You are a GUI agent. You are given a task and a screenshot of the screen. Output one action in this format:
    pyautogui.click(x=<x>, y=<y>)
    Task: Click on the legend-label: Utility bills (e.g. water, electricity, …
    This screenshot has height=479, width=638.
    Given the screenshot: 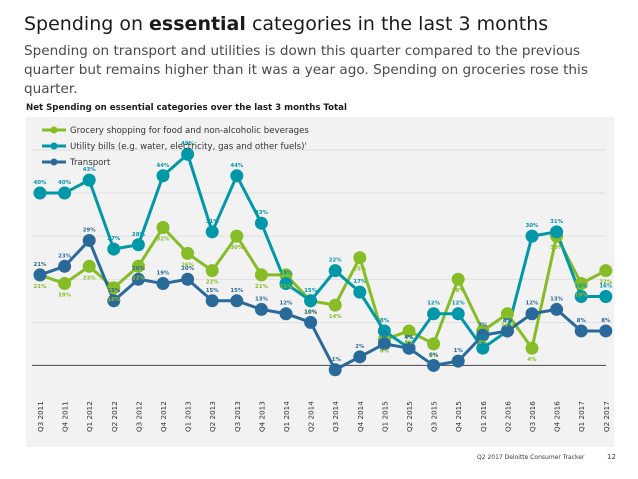 What is the action you would take?
    pyautogui.click(x=188, y=147)
    